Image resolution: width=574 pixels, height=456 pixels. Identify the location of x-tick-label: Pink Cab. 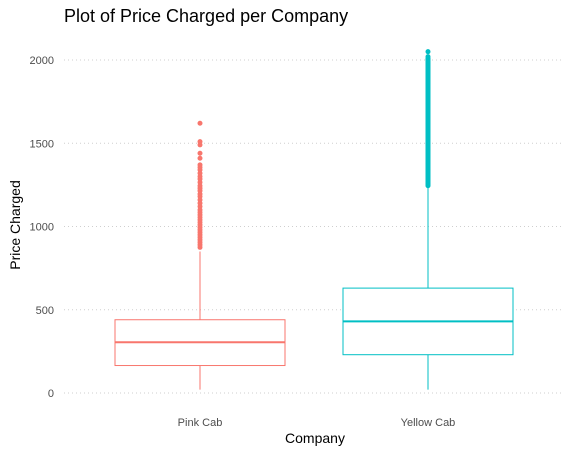
(200, 423).